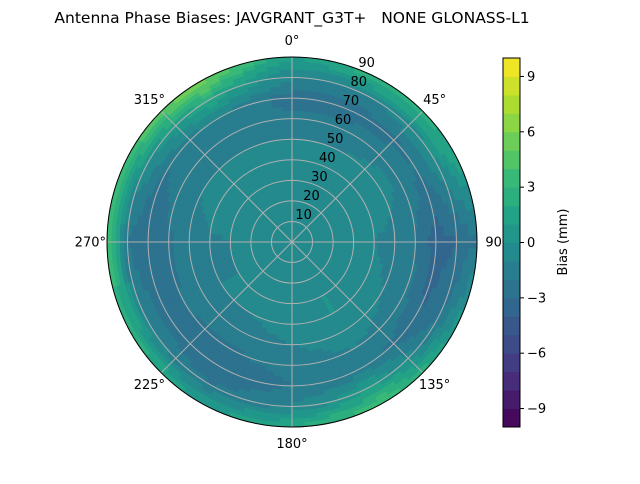 The height and width of the screenshot is (484, 640). I want to click on colorbar-tick-label: −3, so click(536, 298).